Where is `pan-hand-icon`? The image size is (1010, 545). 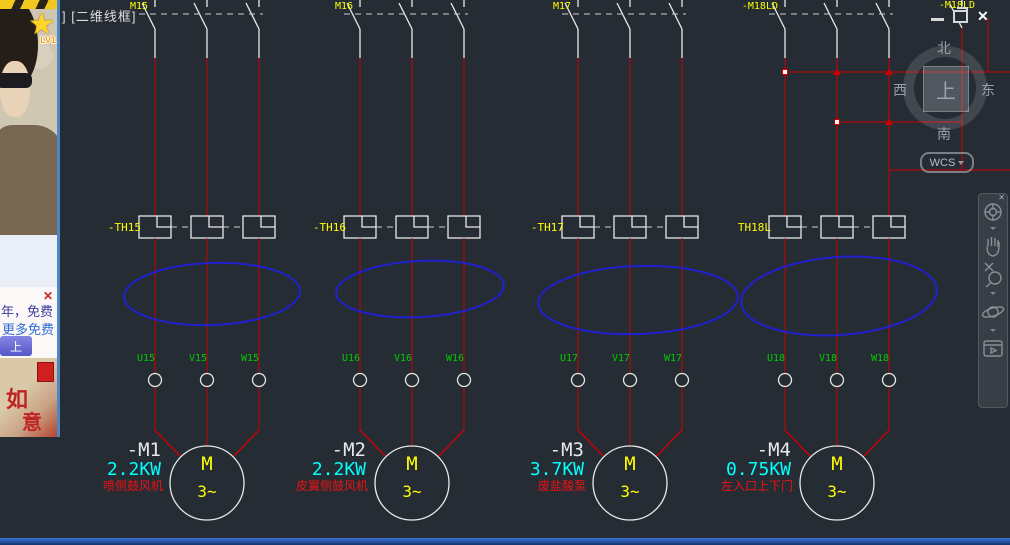 pan-hand-icon is located at coordinates (993, 246).